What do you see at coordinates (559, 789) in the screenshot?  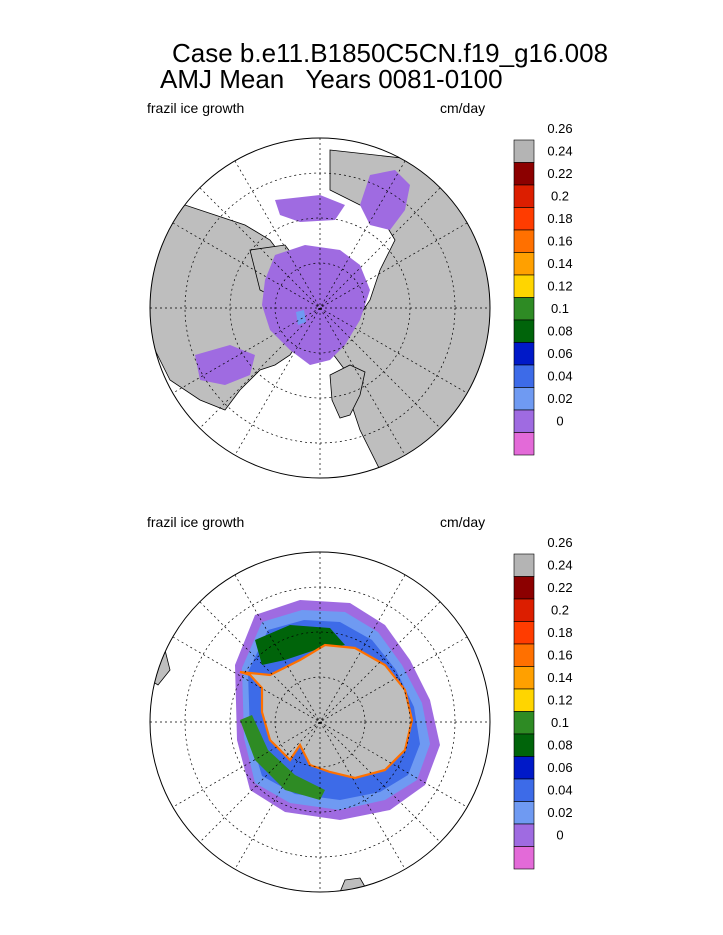 I see `sh-colorbar-label: 0.04` at bounding box center [559, 789].